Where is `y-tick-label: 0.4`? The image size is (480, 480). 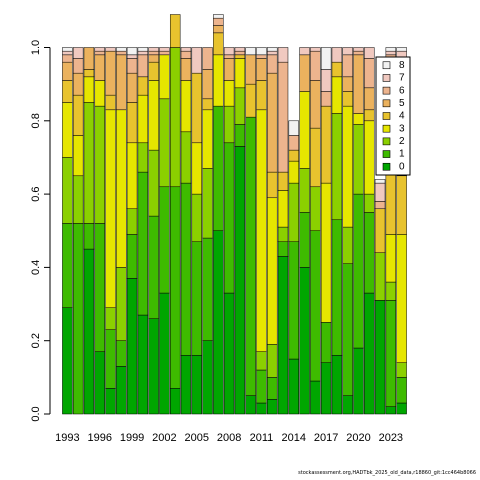
y-tick-label: 0.4 is located at coordinates (36, 267).